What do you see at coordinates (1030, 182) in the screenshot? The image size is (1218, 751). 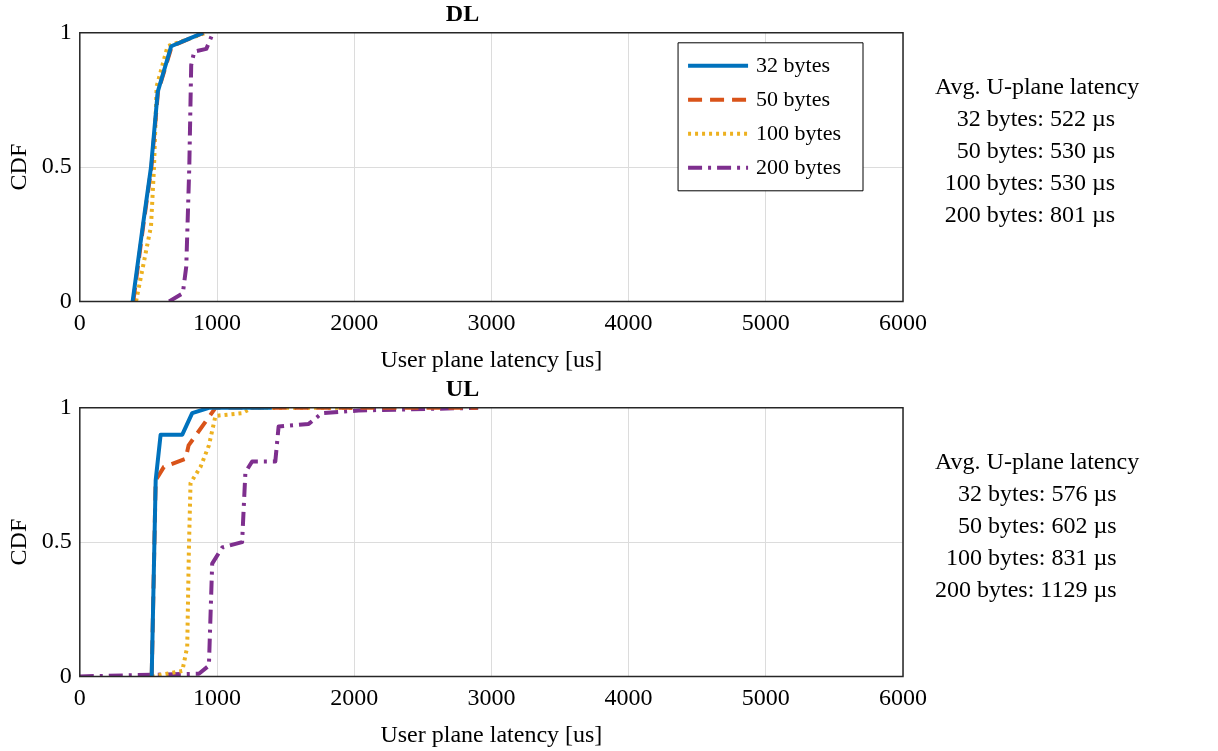 I see `text: 100 bytes: 530 µs` at bounding box center [1030, 182].